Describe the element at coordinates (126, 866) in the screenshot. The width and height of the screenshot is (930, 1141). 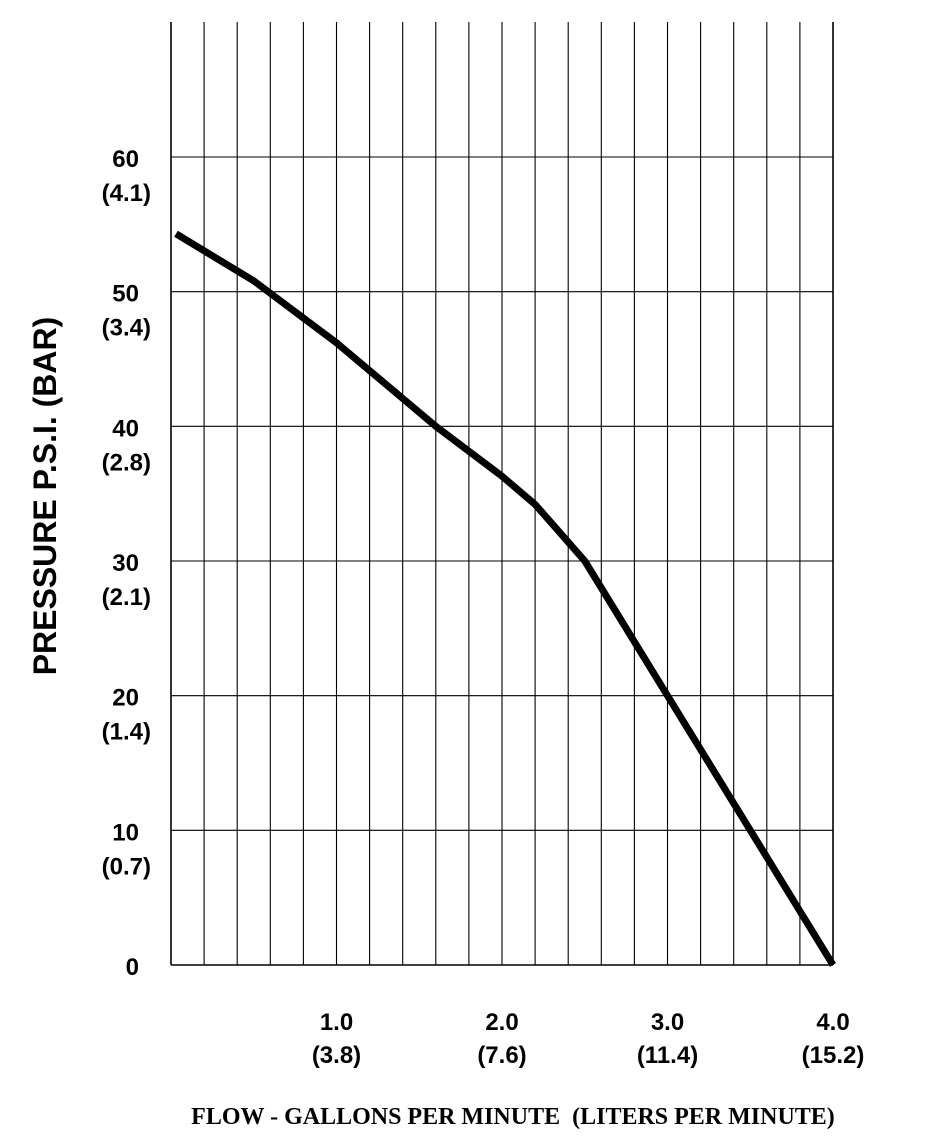
I see `y-tick-sublabel: (0.7)` at that location.